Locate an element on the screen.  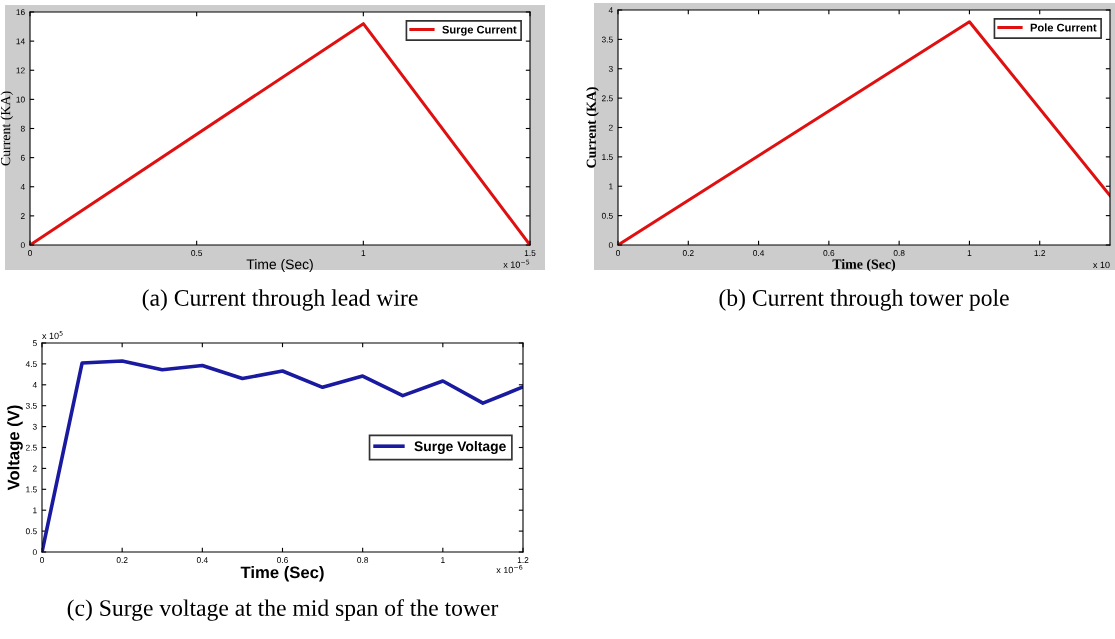
text: x 10$^{−6}$ is located at coordinates (509, 569).